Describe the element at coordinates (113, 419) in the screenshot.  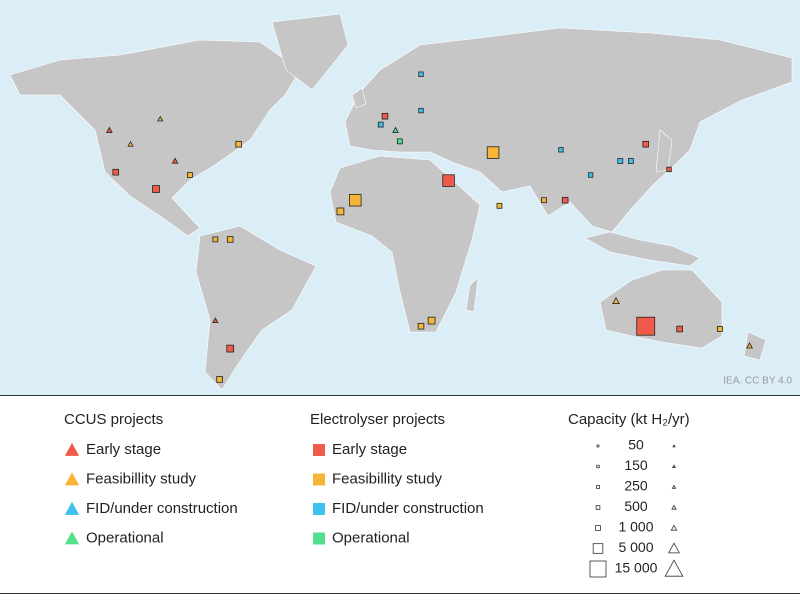
I see `legend-title: CCUS projects` at that location.